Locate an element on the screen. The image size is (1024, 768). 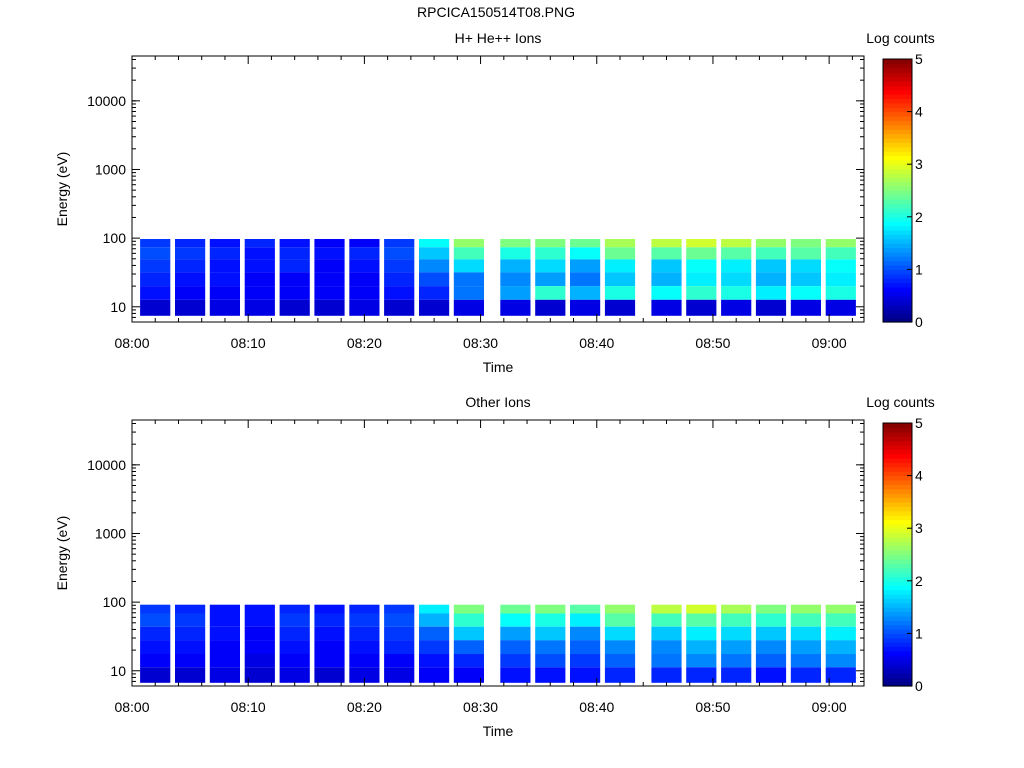
colorbar-tick-label: 2 is located at coordinates (919, 581).